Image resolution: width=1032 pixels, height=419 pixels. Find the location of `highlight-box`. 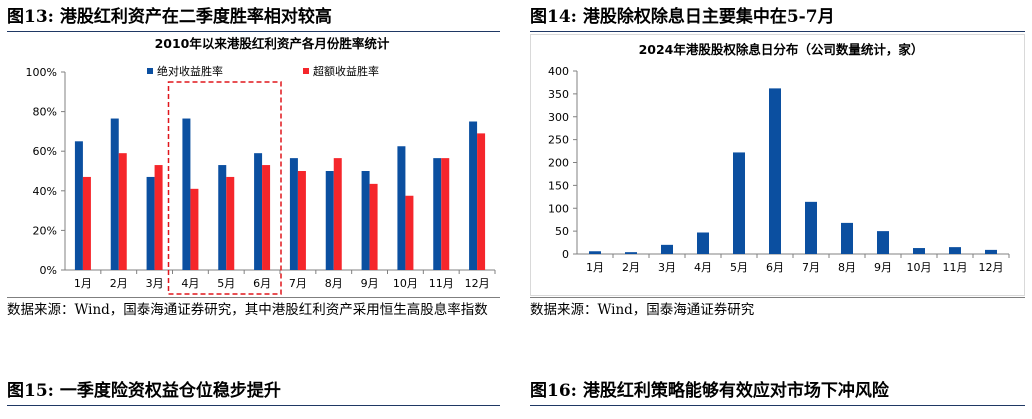

highlight-box is located at coordinates (224, 188).